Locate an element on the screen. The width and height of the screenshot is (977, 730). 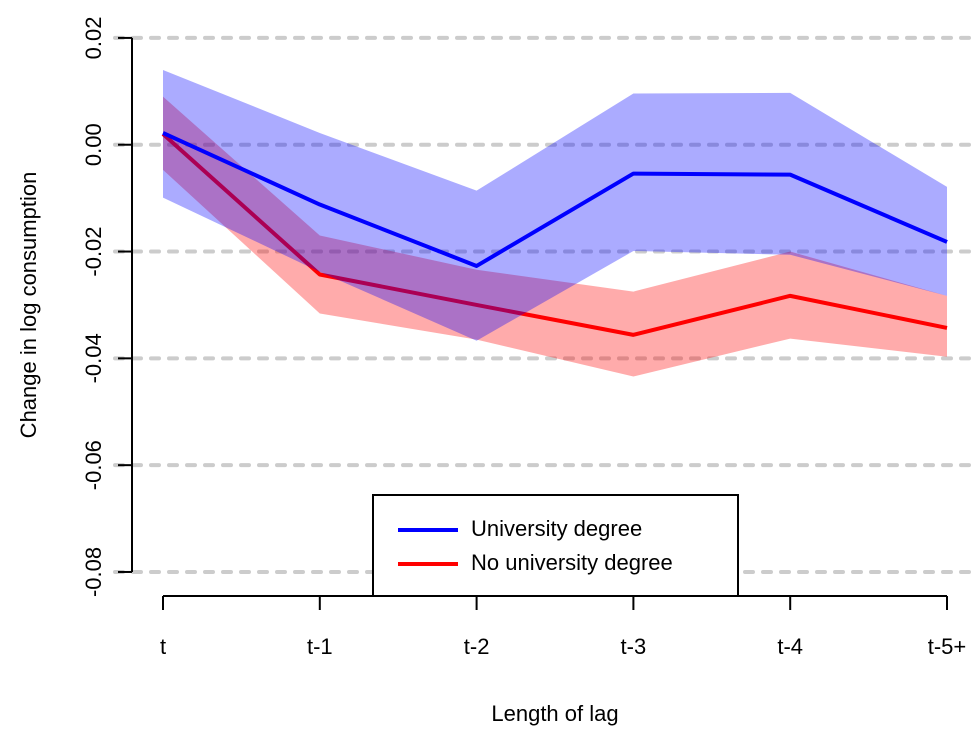
y-axis-label: Change in log consumption is located at coordinates (28, 305).